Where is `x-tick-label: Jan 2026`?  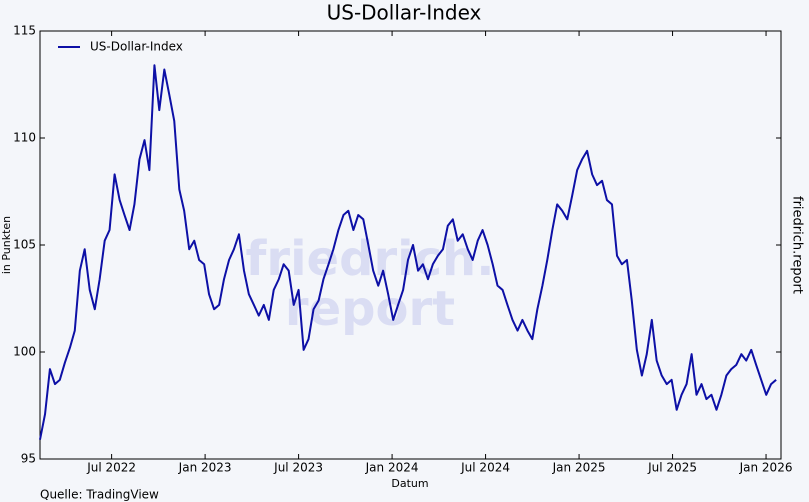 x-tick-label: Jan 2026 is located at coordinates (766, 468).